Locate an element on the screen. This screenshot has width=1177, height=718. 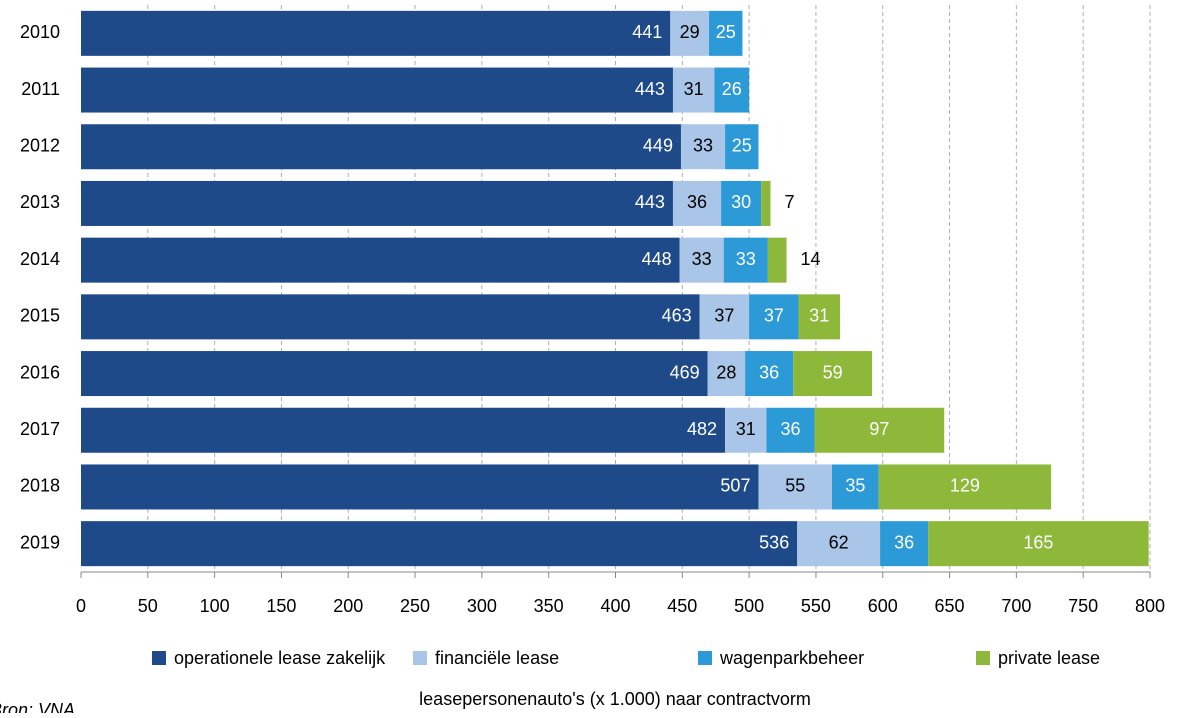
x-tick-label: 650 is located at coordinates (950, 606).